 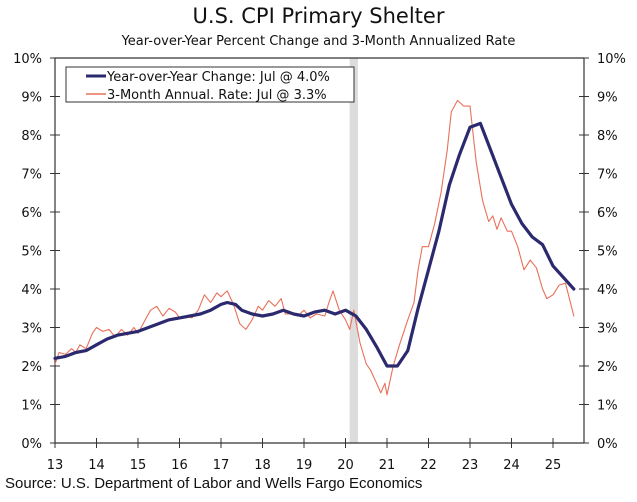 I want to click on x-tick-label: 19, so click(x=304, y=465).